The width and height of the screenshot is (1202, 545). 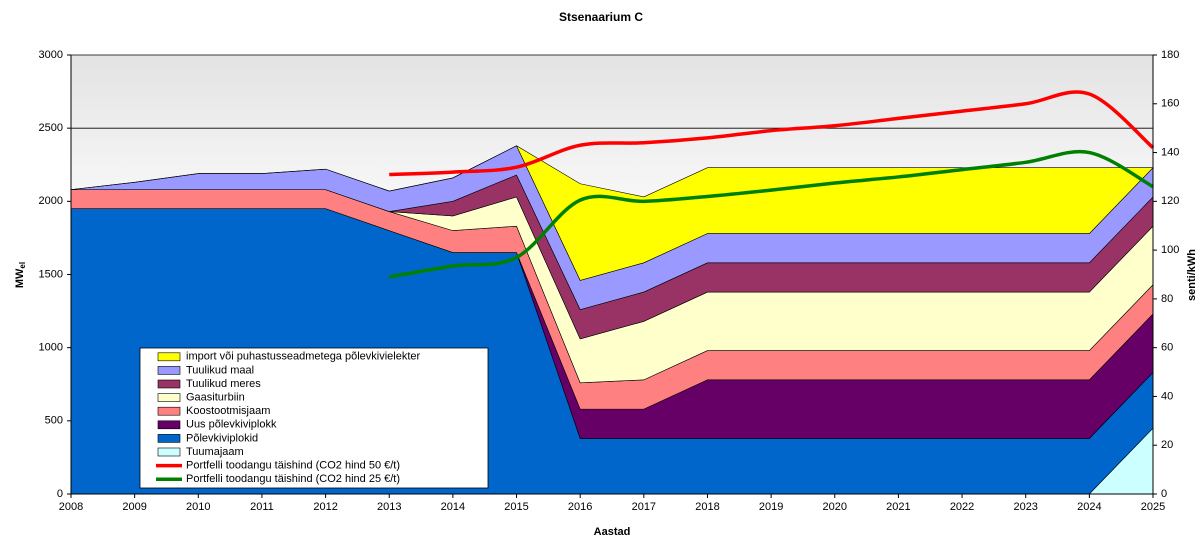 What do you see at coordinates (1170, 201) in the screenshot?
I see `y2-tick-label: 120` at bounding box center [1170, 201].